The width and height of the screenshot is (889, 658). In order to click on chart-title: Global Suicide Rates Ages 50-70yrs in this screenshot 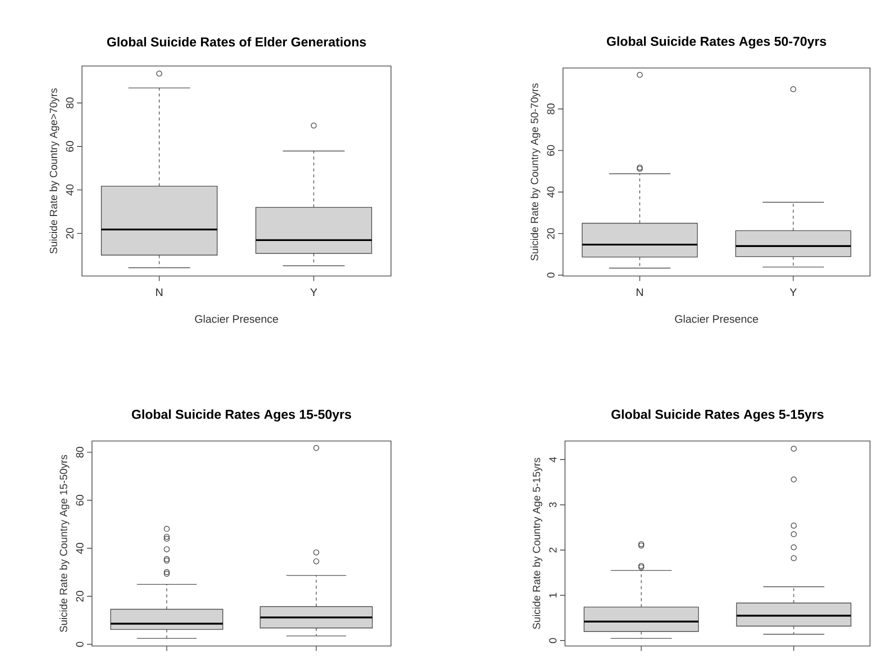, I will do `click(716, 42)`.